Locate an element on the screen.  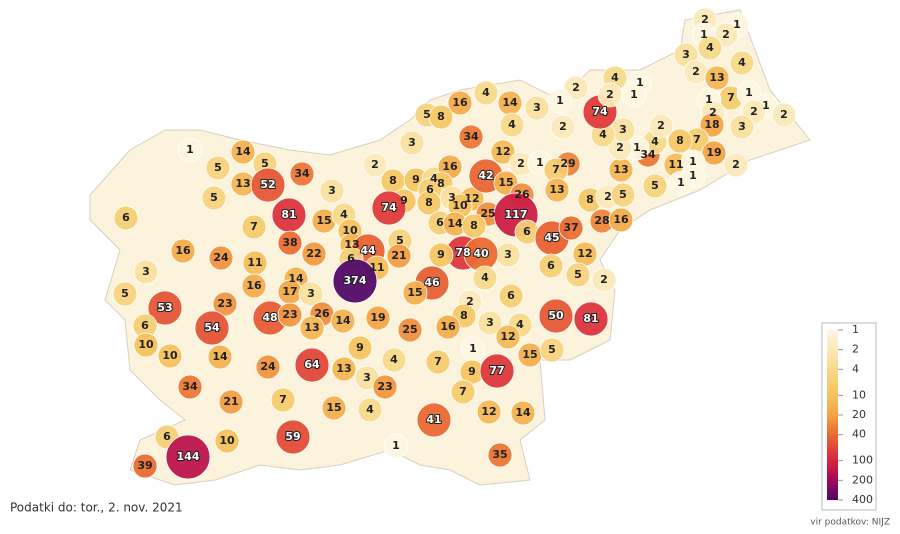
municipality-value: 64 is located at coordinates (312, 364).